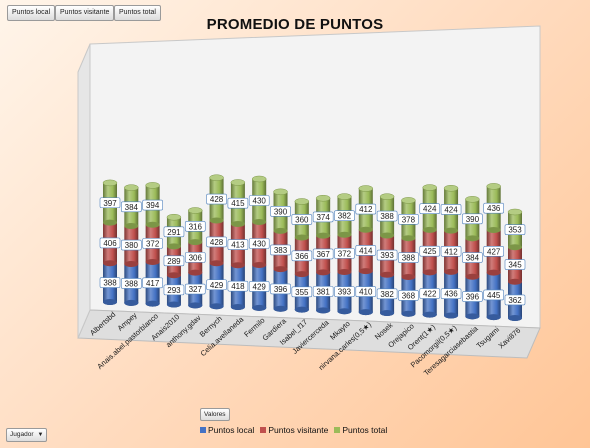 The width and height of the screenshot is (590, 448). I want to click on data-label-local-8: 396, so click(281, 289).